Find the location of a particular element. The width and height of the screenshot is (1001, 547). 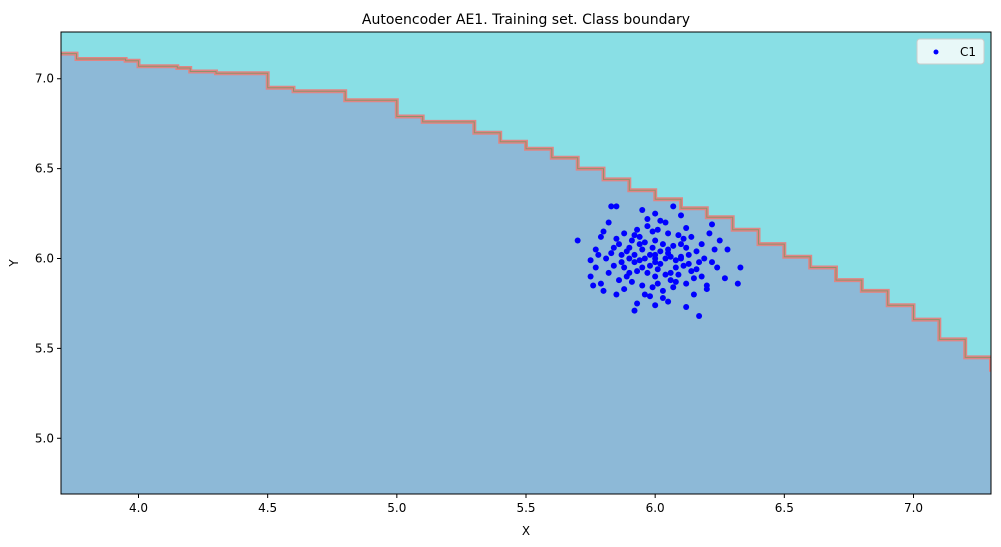

y-axis-label: Y is located at coordinates (14, 263).